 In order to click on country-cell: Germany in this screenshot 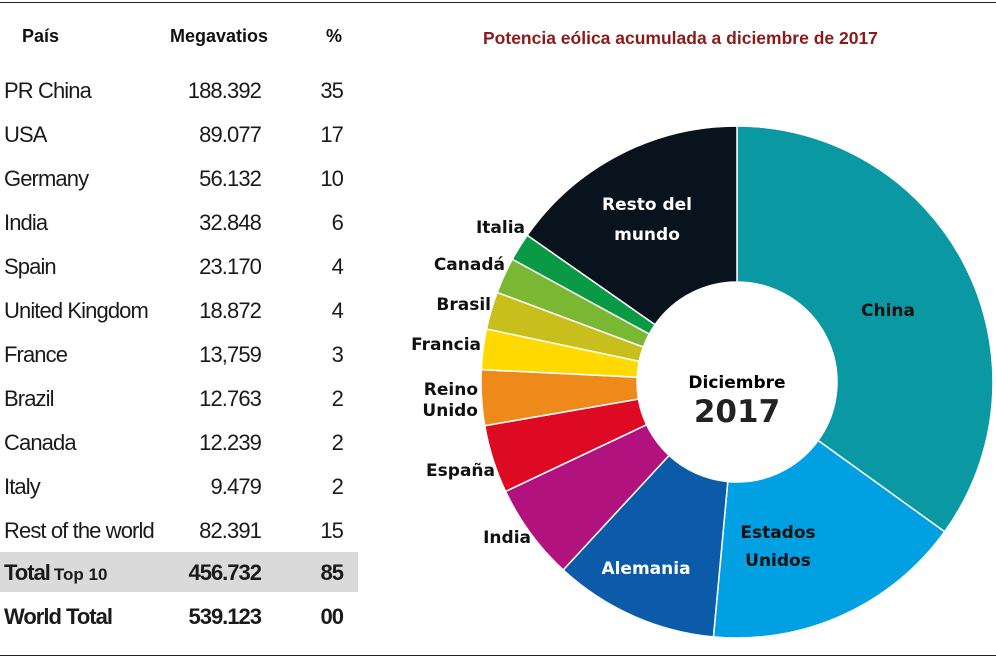, I will do `click(46, 178)`.